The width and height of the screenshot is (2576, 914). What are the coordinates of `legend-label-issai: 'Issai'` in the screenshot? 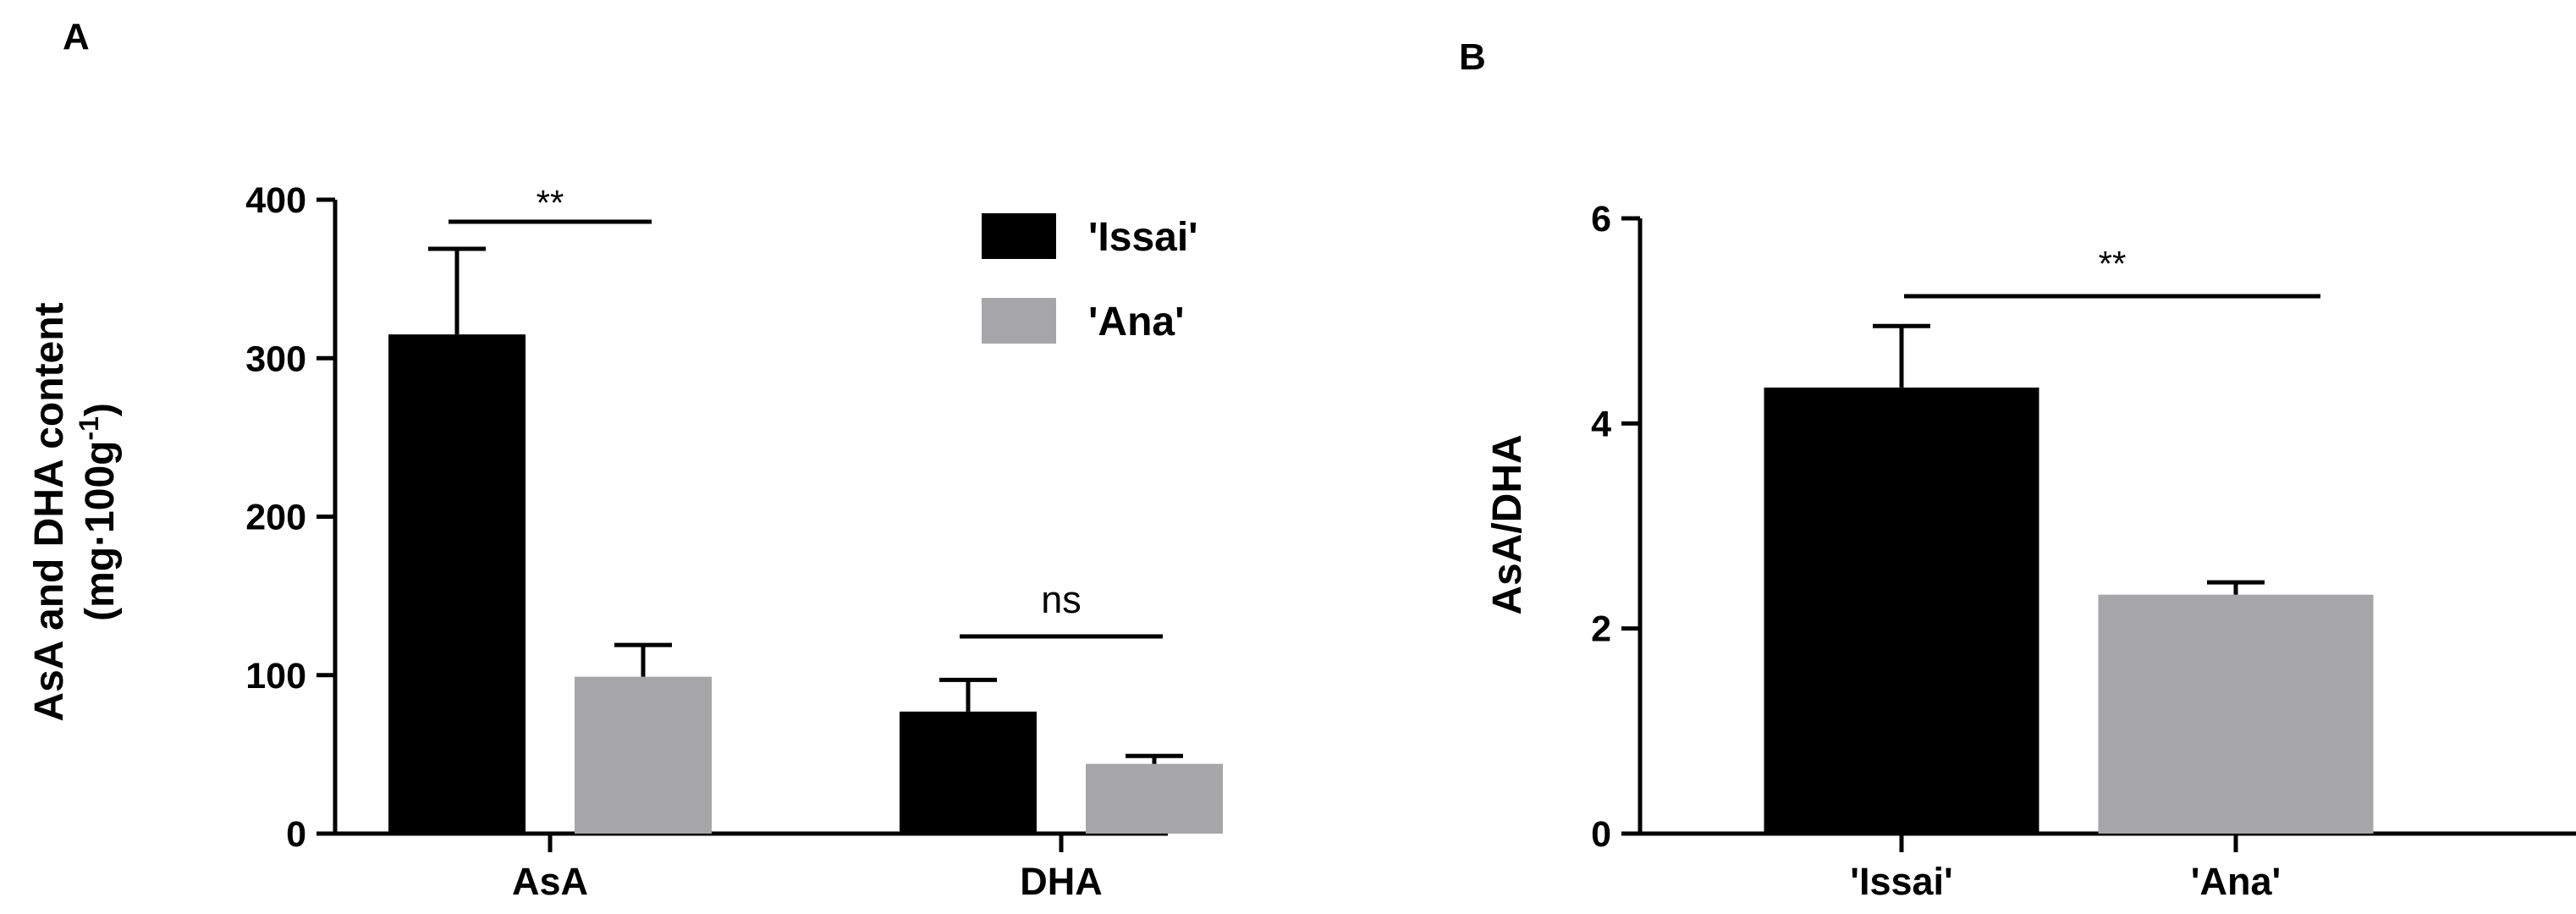 It's located at (1143, 237).